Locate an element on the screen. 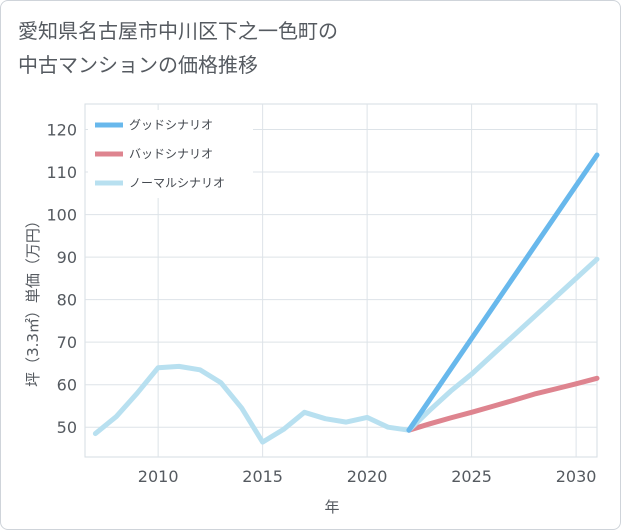 This screenshot has width=621, height=530. chart-title: 愛知県名古屋市中川区下之一色町の 中古マンションの価格推移 is located at coordinates (178, 48).